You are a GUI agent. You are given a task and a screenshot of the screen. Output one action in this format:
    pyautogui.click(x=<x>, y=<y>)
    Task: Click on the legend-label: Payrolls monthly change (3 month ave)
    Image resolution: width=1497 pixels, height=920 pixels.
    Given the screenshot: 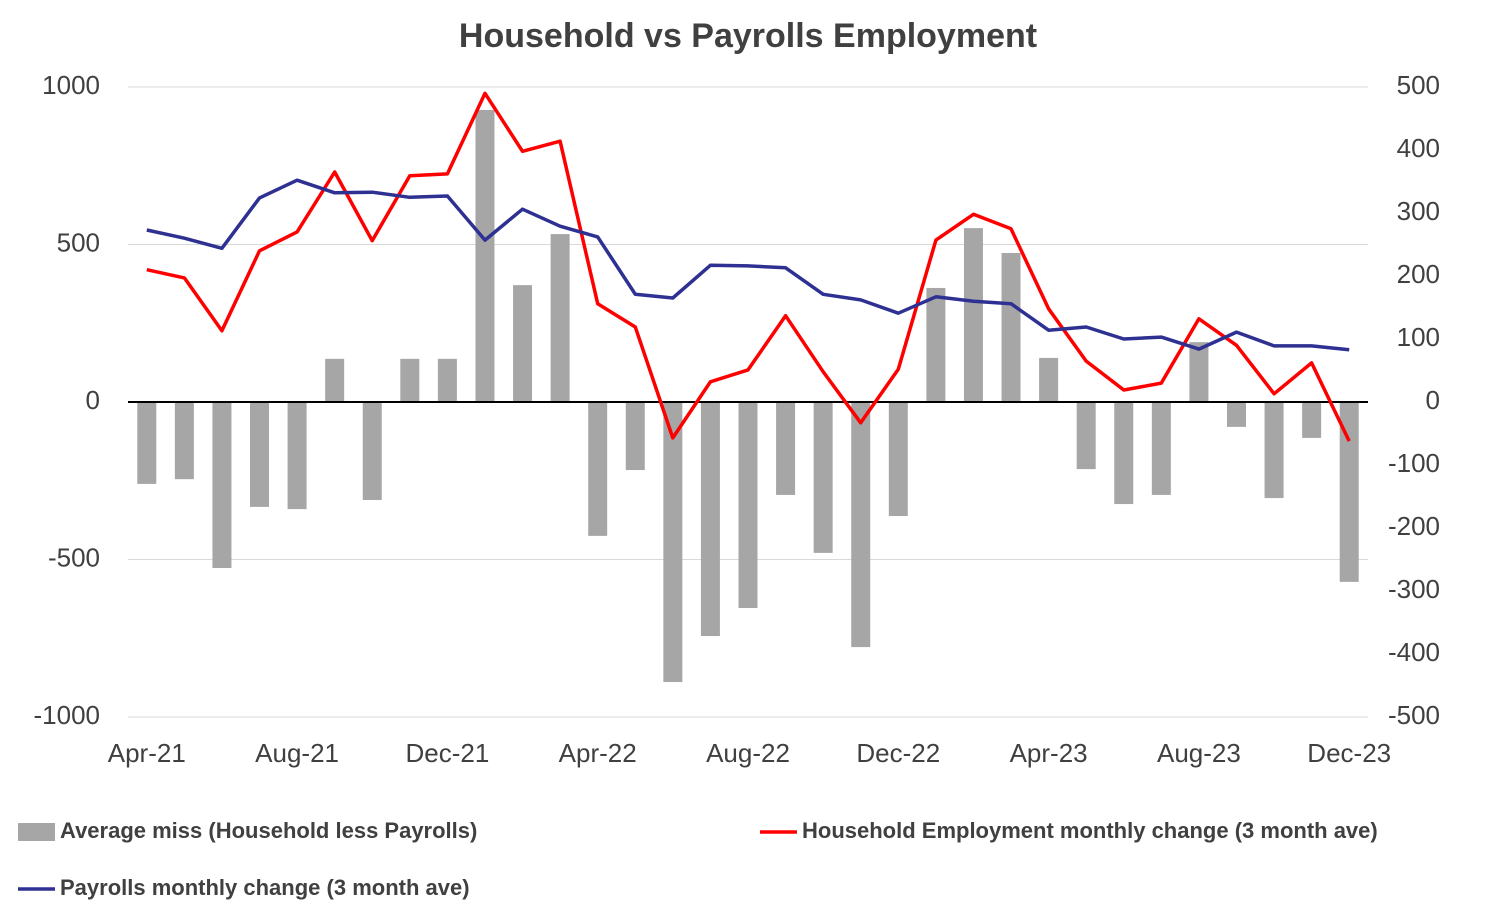 What is the action you would take?
    pyautogui.click(x=265, y=887)
    